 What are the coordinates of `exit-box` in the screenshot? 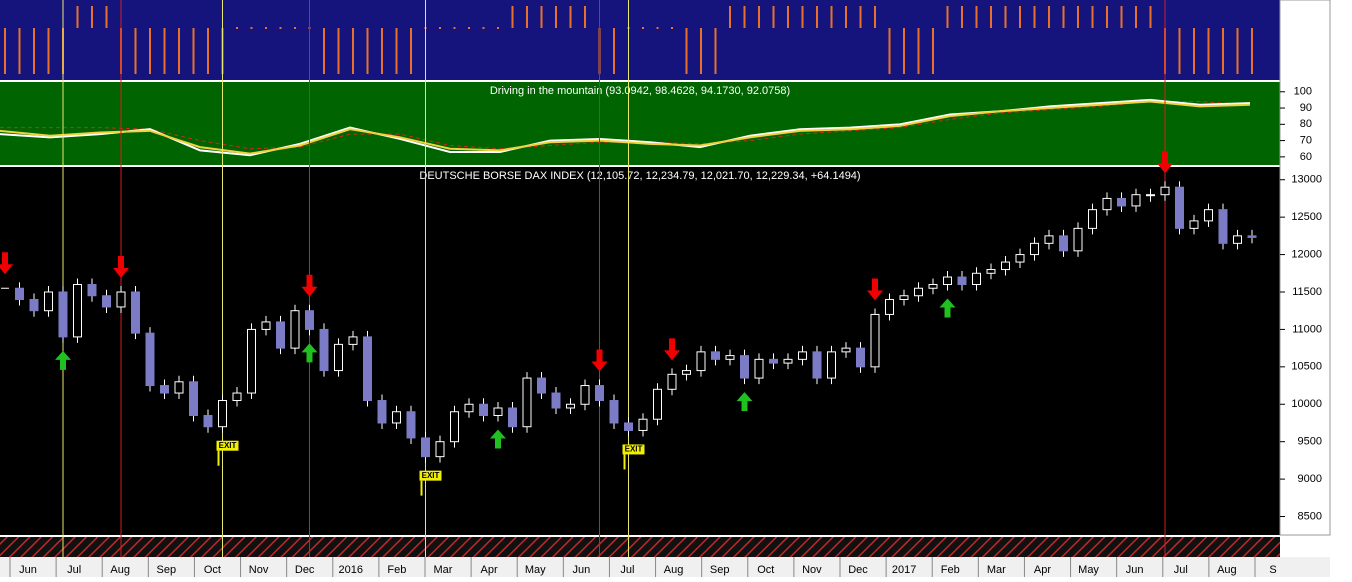 It's located at (430, 475).